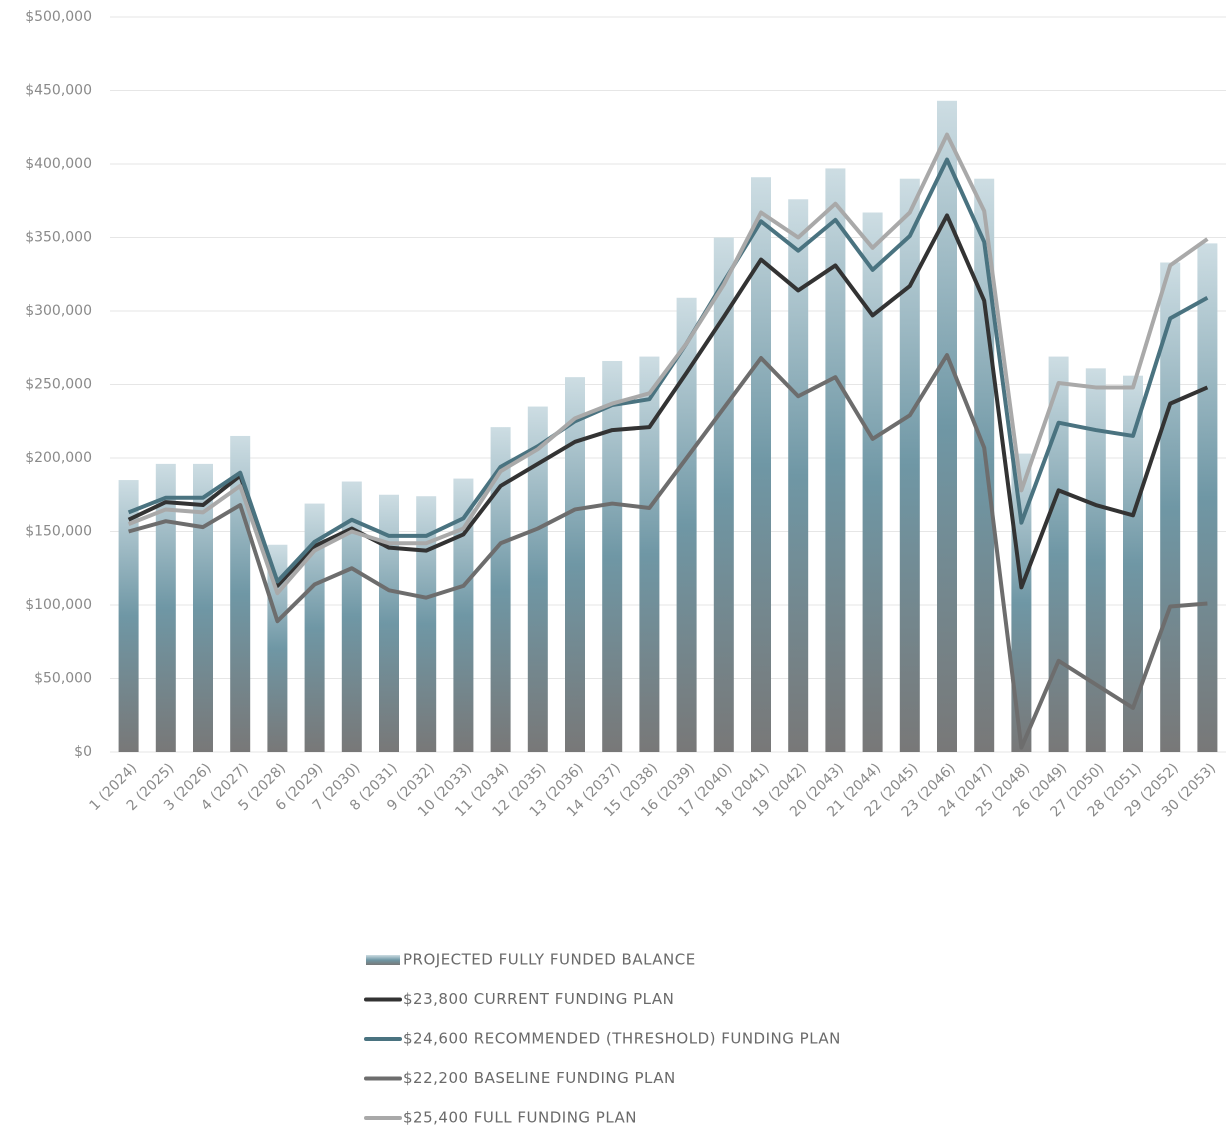 The width and height of the screenshot is (1226, 1126). I want to click on y-tick-label: $150,000, so click(58, 532).